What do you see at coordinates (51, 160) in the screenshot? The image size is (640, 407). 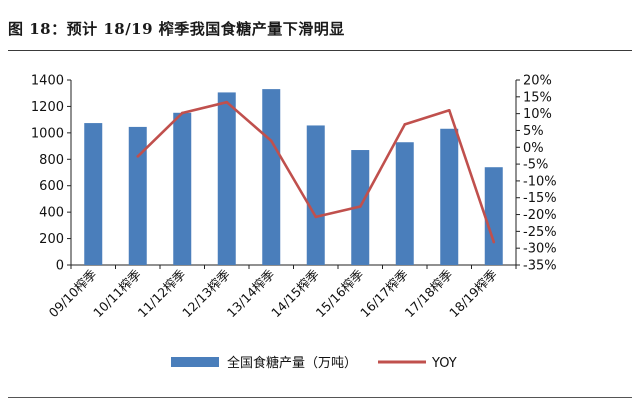 I see `left-axis-tick-label: 800` at bounding box center [51, 160].